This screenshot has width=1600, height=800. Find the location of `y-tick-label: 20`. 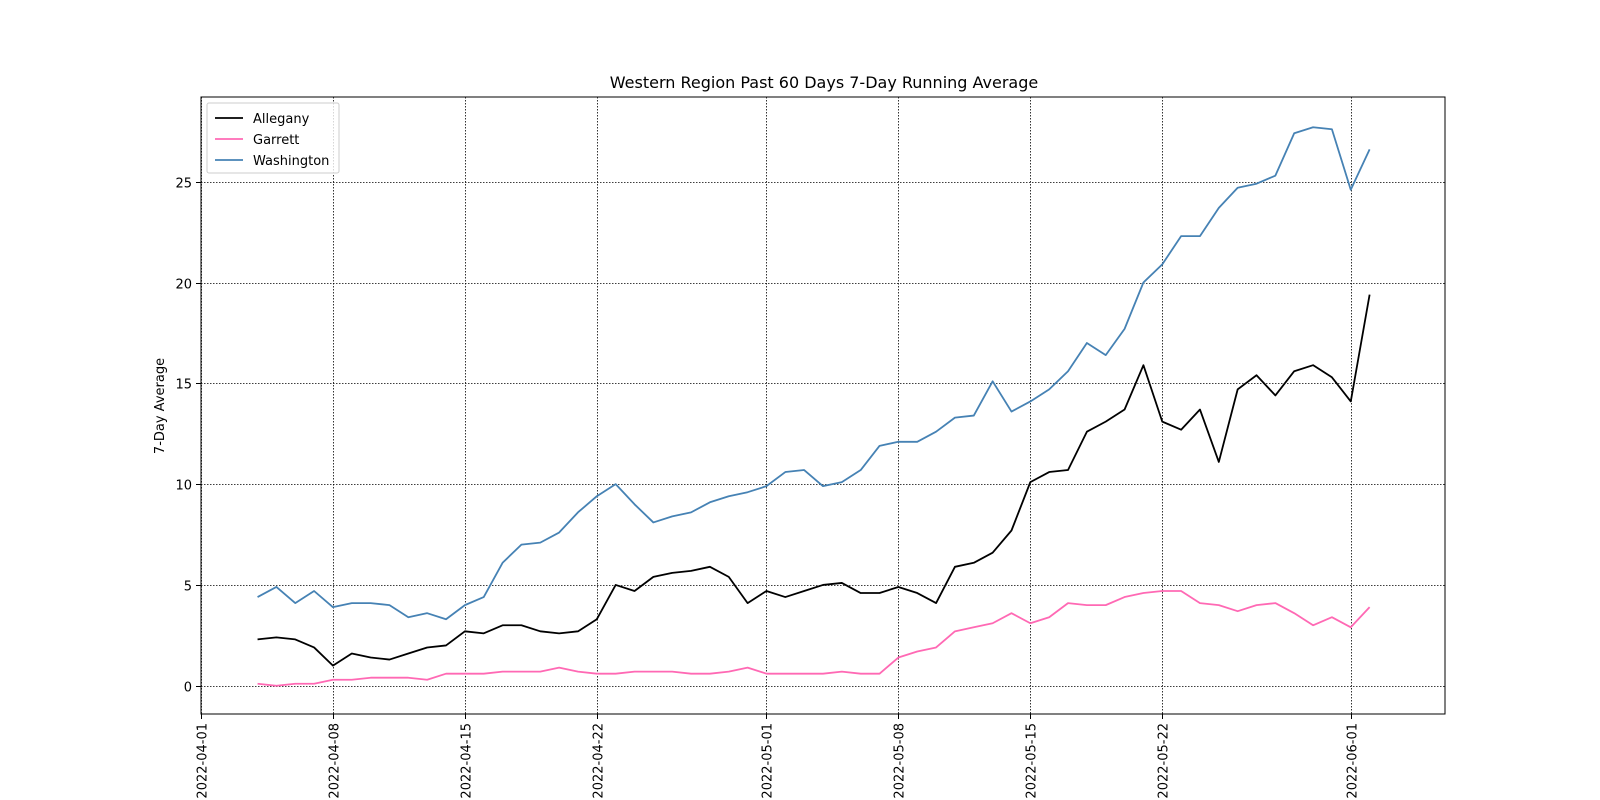

y-tick-label: 20 is located at coordinates (183, 285).